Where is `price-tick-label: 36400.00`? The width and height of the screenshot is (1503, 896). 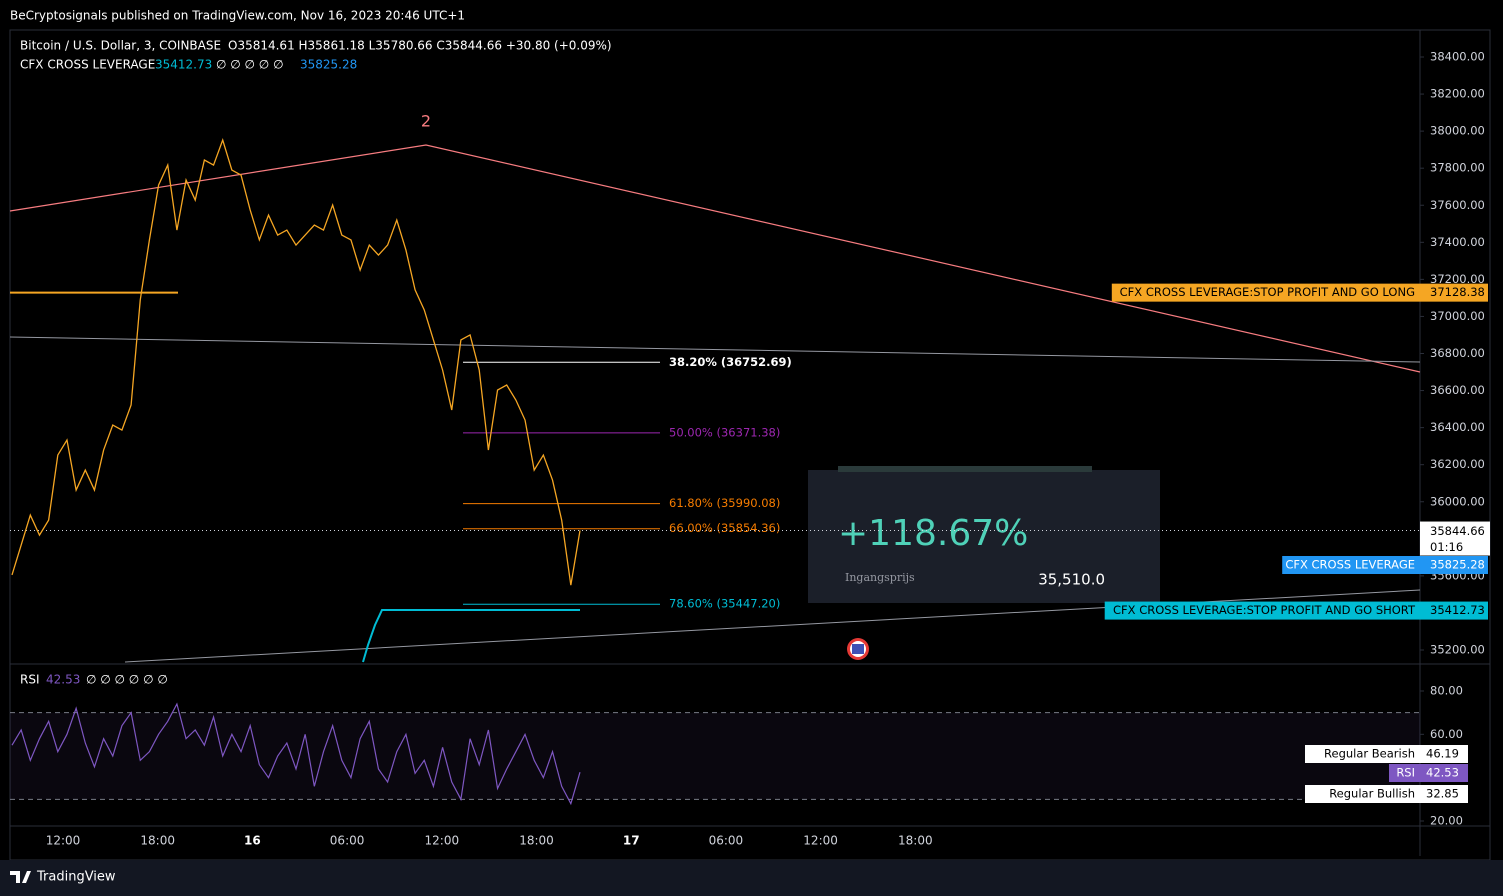
price-tick-label: 36400.00 is located at coordinates (1457, 427).